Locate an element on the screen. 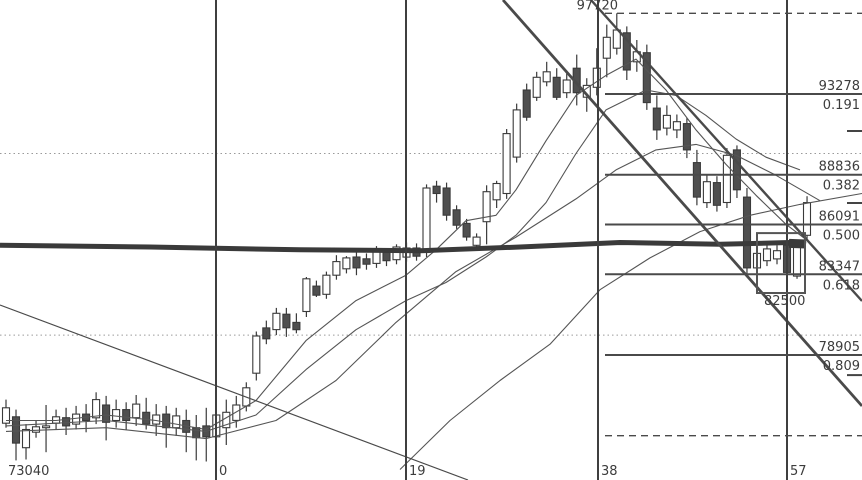 This screenshot has width=862, height=480. x-axis-label: 57 is located at coordinates (798, 471).